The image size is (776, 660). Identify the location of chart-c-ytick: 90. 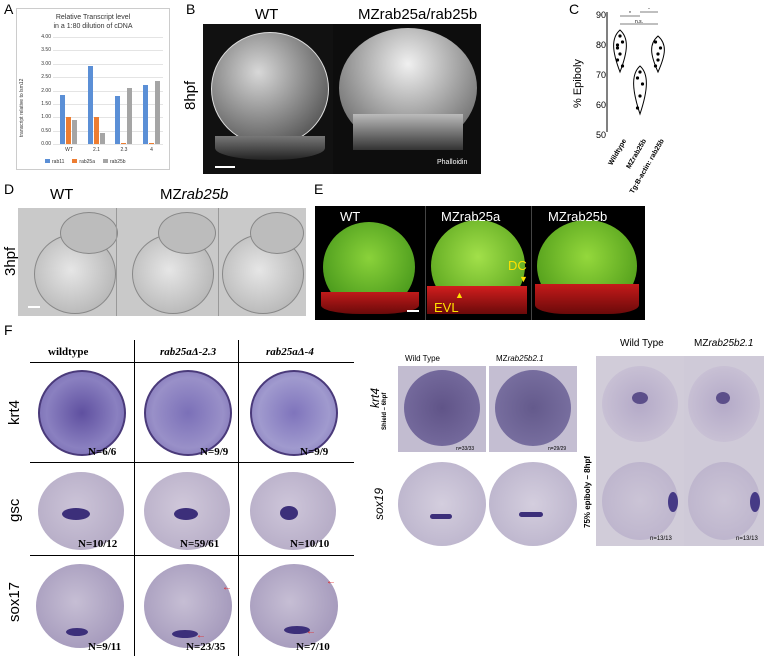
(600, 15).